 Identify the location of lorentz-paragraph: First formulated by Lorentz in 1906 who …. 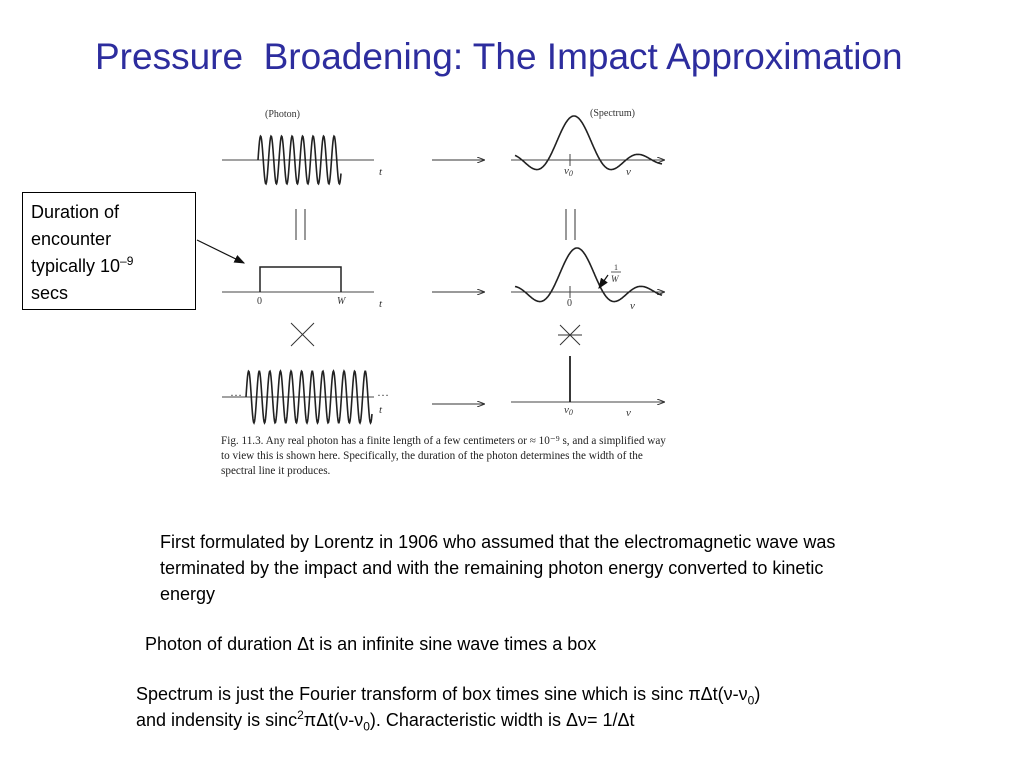
(498, 568).